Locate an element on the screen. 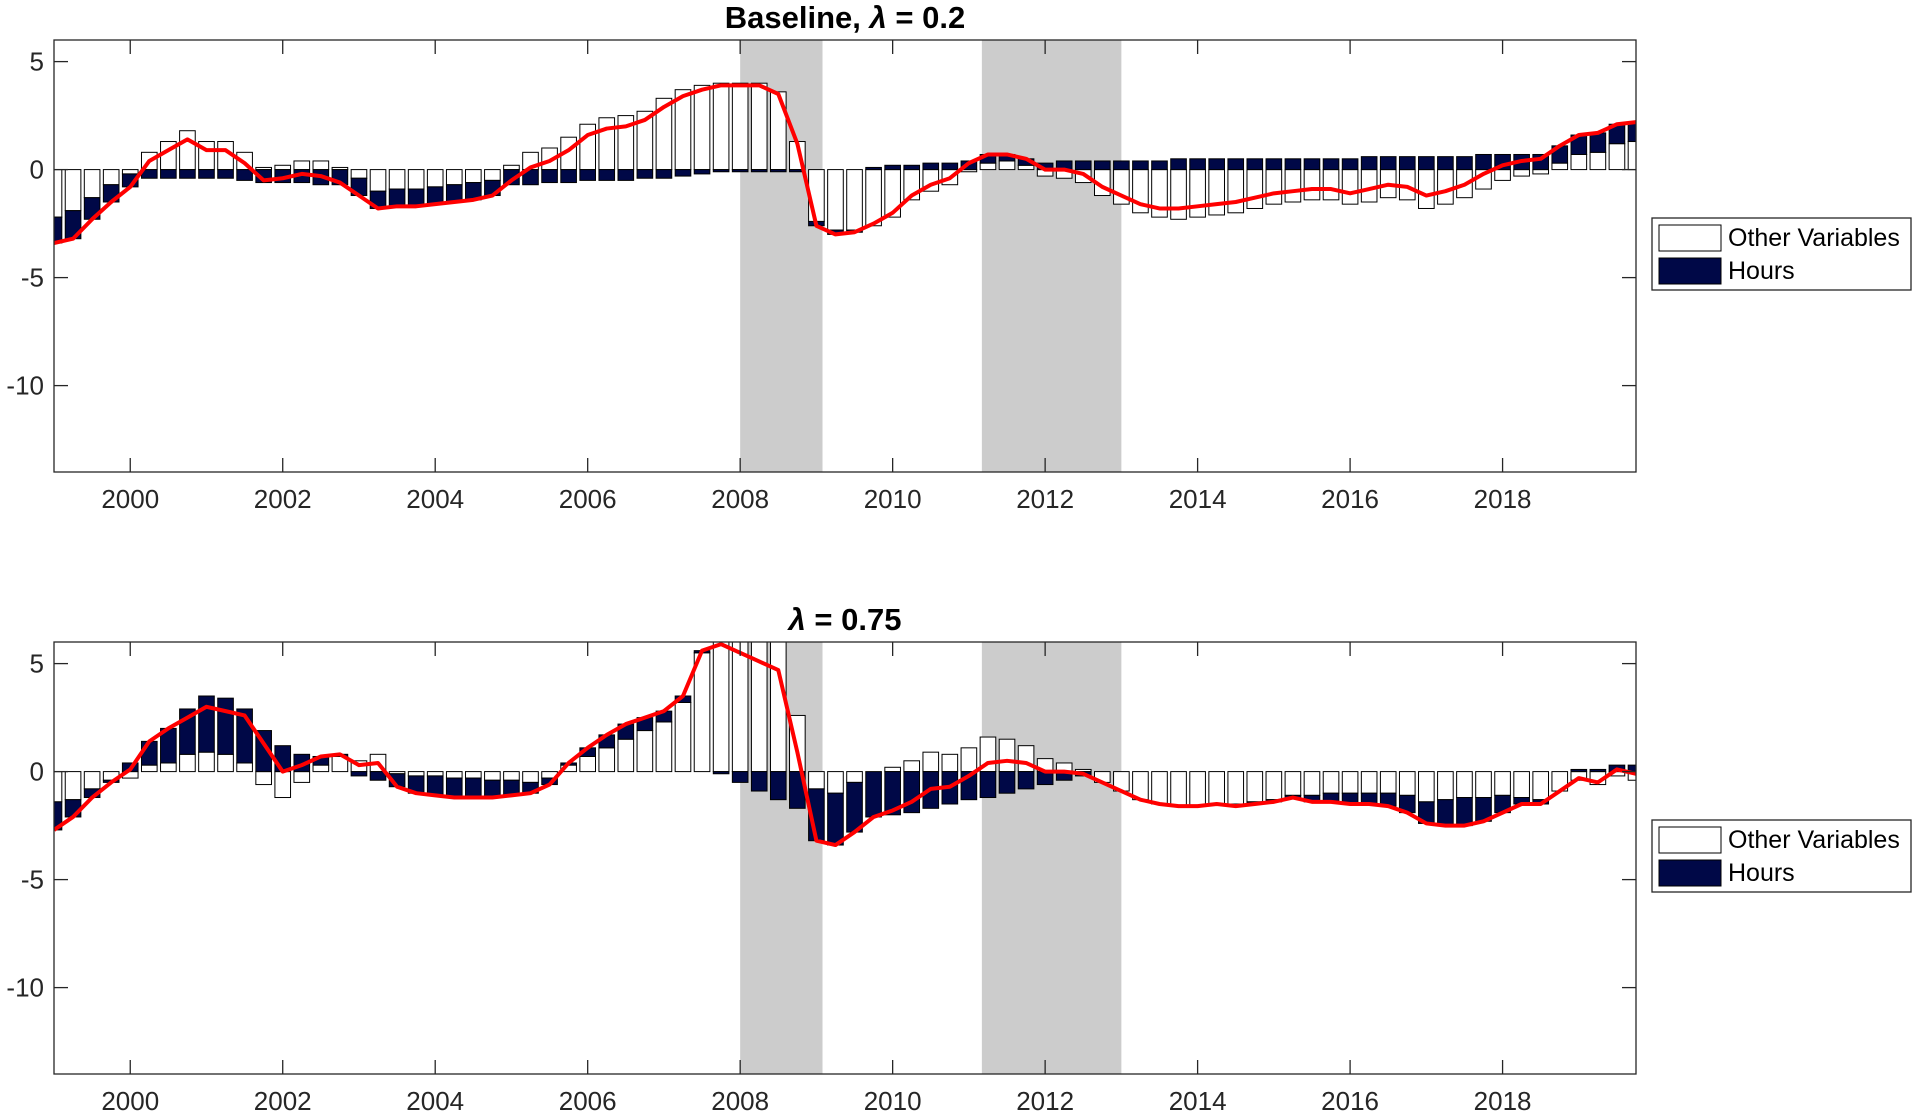 Image resolution: width=1915 pixels, height=1113 pixels. legend-swatch-other-variables is located at coordinates (1690, 238).